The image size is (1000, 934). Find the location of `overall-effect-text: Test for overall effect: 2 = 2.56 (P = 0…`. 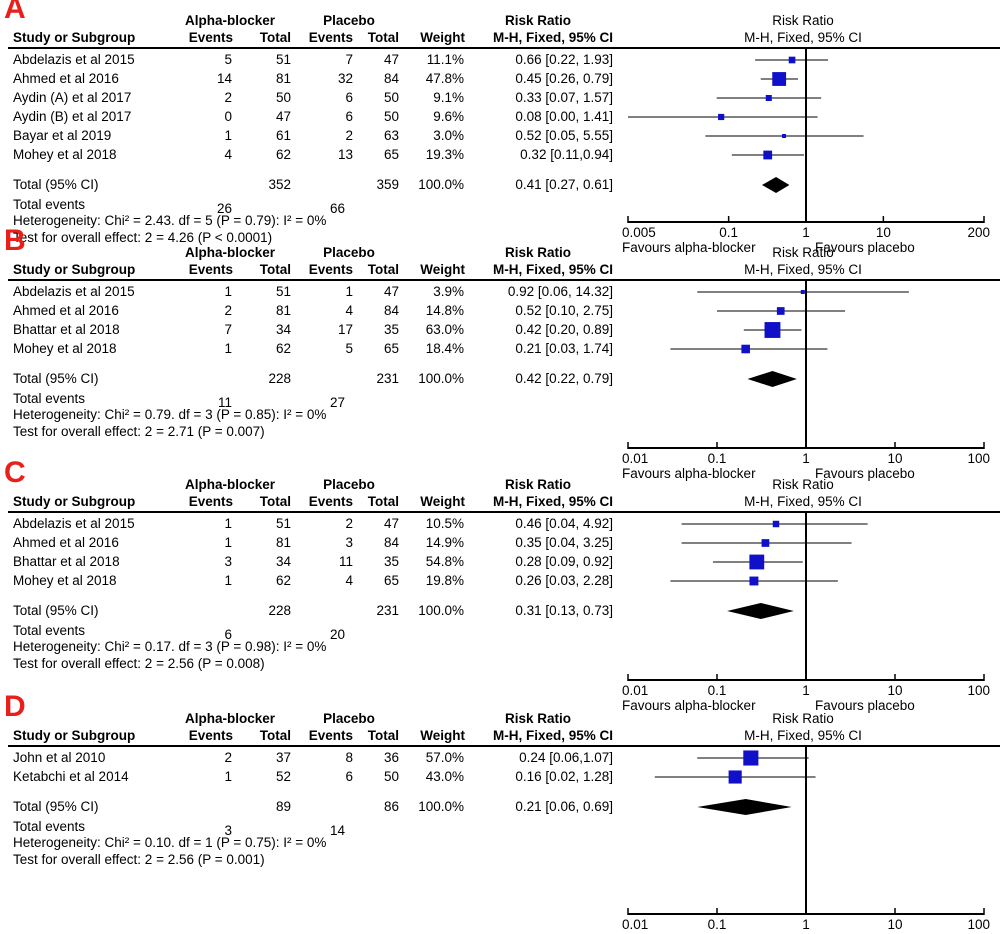

overall-effect-text: Test for overall effect: 2 = 2.56 (P = 0… is located at coordinates (139, 663).